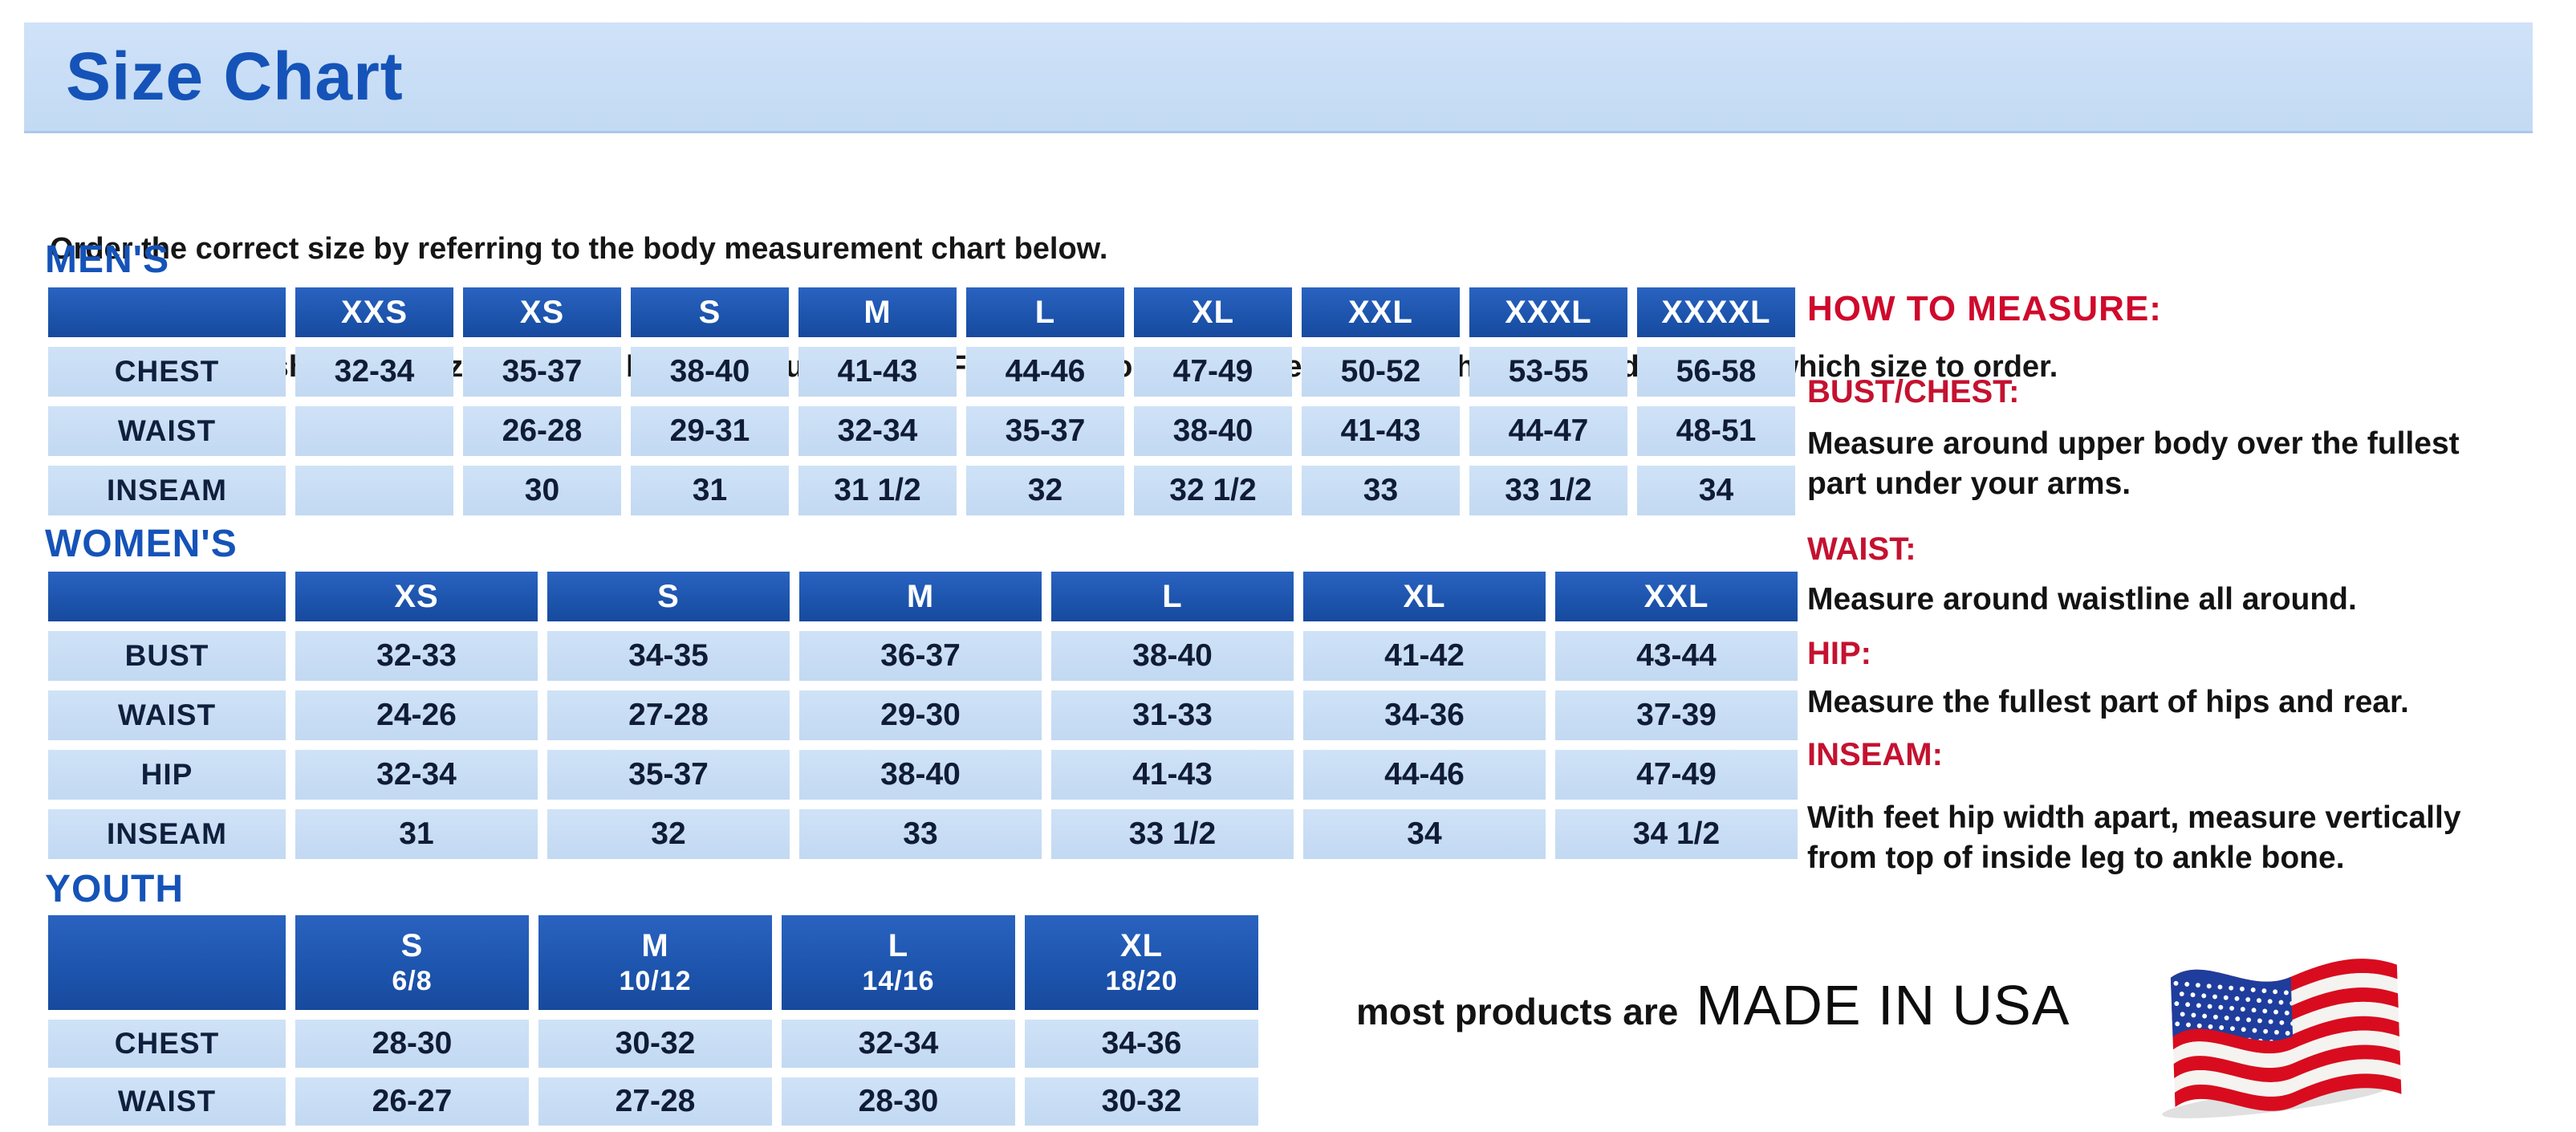 The height and width of the screenshot is (1132, 2576). Describe the element at coordinates (542, 431) in the screenshot. I see `data-cell: 26-28` at that location.